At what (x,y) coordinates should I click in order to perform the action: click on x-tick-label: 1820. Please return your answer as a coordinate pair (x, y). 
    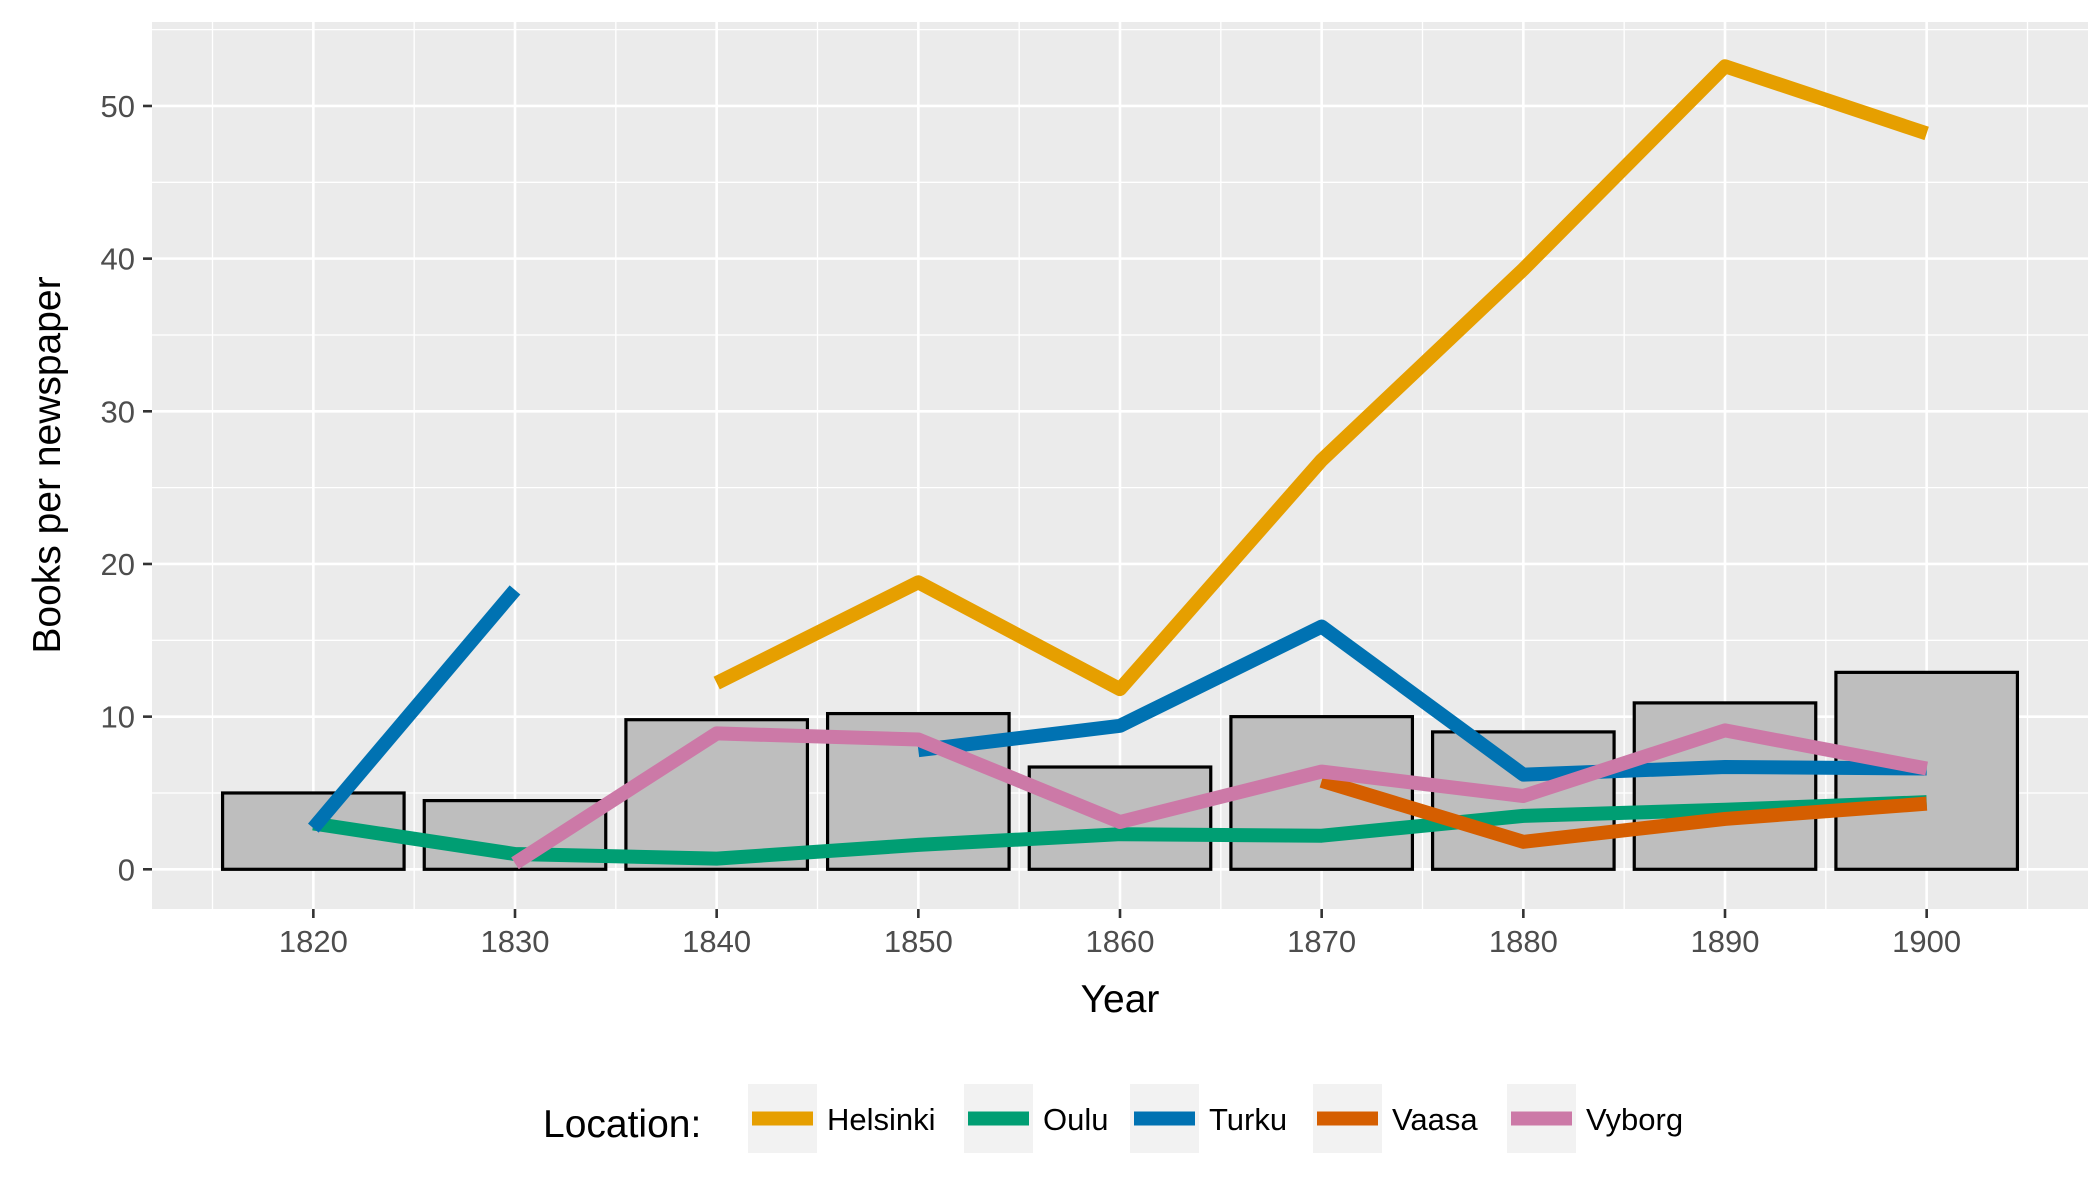
    Looking at the image, I should click on (313, 941).